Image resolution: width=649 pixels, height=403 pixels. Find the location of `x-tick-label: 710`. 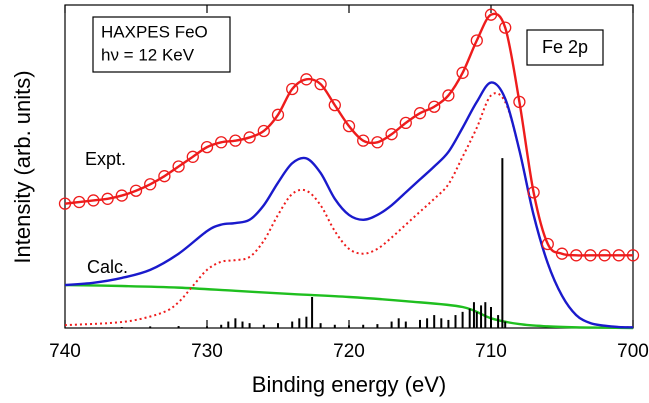

x-tick-label: 710 is located at coordinates (491, 351).